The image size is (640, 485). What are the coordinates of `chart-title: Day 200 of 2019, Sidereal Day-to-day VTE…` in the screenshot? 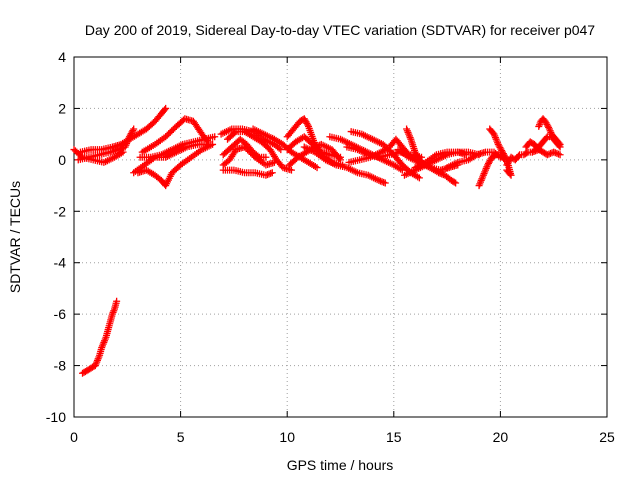 It's located at (340, 30).